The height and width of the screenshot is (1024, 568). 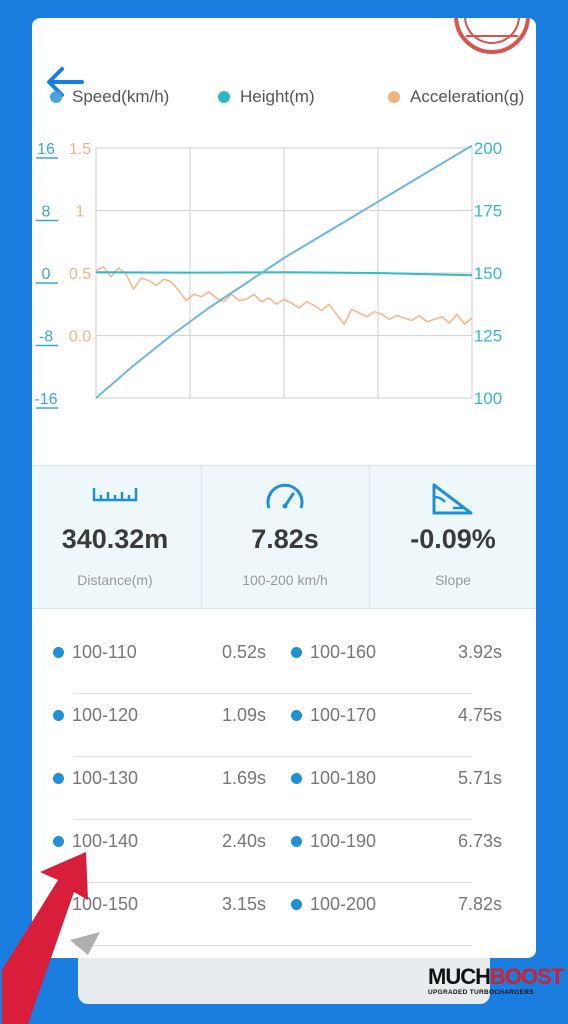 I want to click on stat-time: 7.82s 100-200 km/h, so click(x=284, y=537).